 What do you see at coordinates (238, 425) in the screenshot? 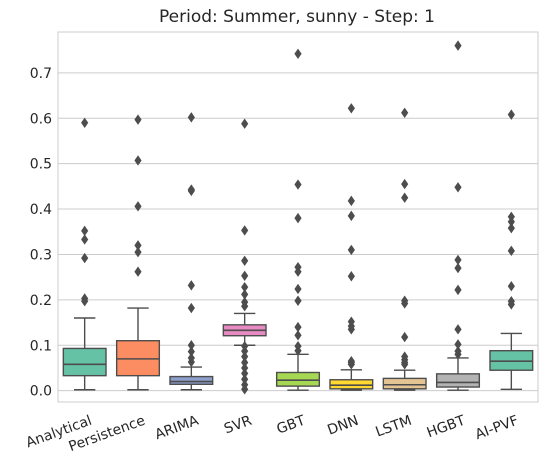
I see `x-tick-label: SVR` at bounding box center [238, 425].